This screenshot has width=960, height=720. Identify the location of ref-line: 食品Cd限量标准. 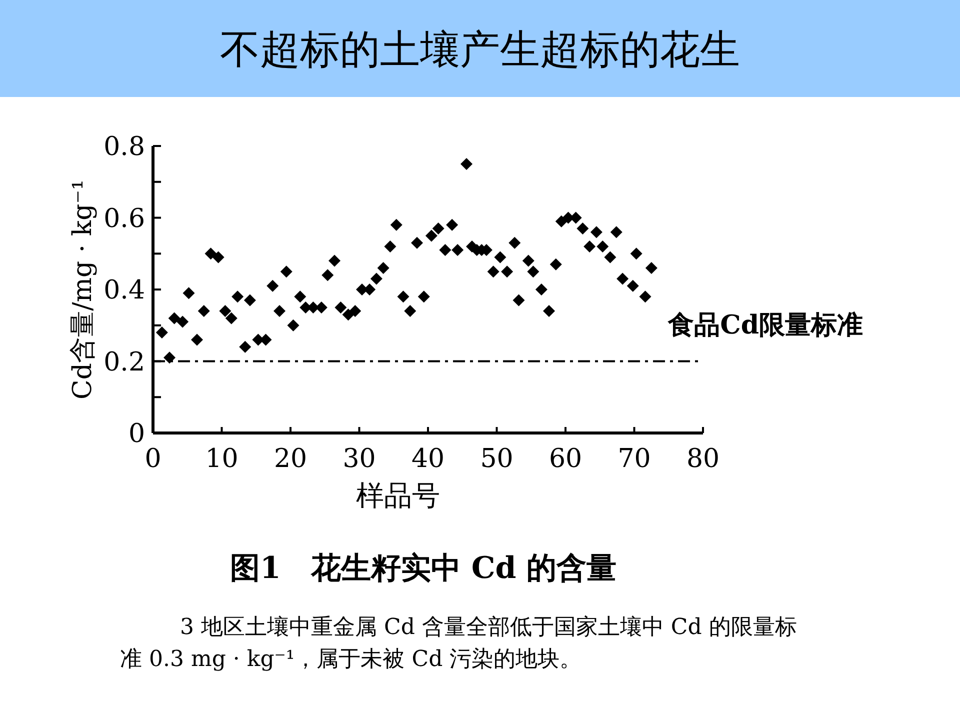
(508, 336).